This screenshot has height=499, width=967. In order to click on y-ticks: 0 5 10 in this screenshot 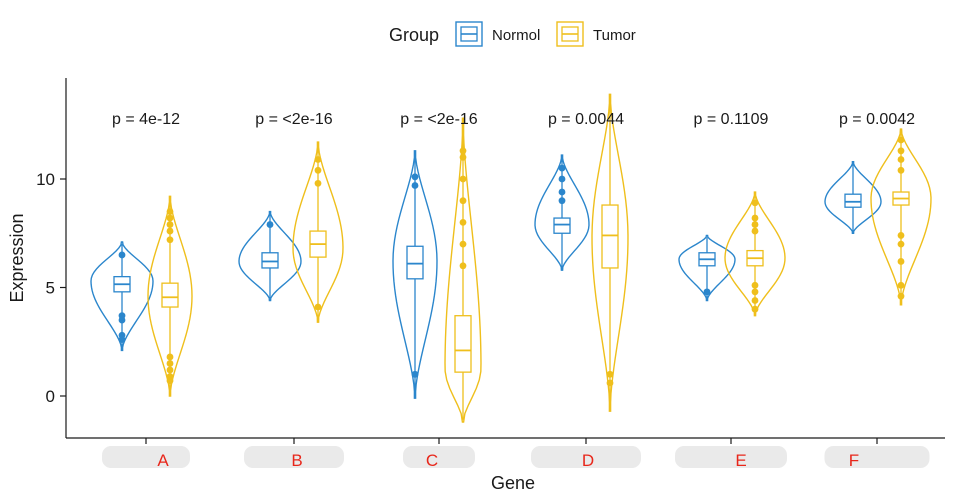, I will do `click(51, 288)`.